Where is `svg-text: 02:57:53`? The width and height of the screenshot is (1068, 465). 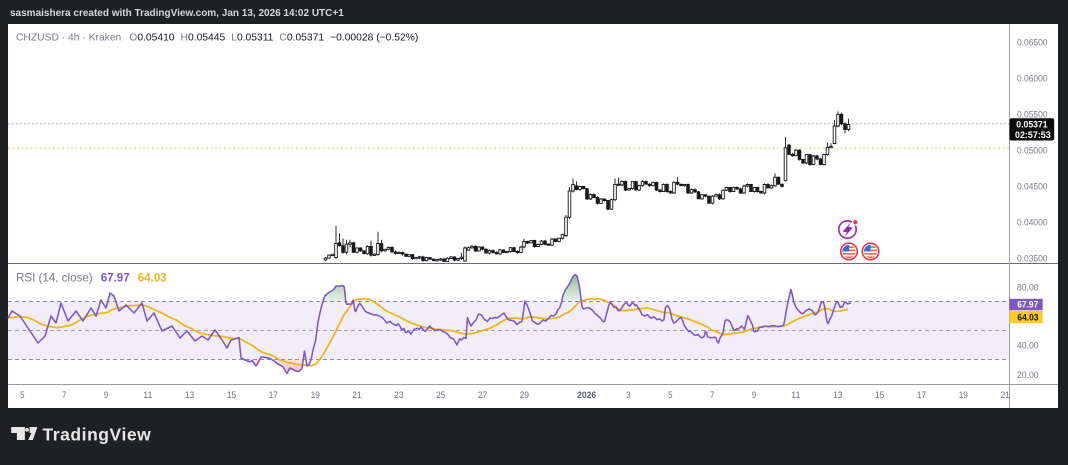 svg-text: 02:57:53 is located at coordinates (1033, 135).